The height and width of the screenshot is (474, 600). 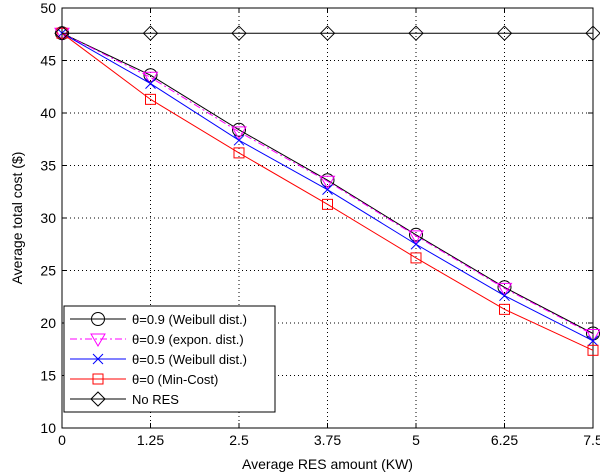 I want to click on y-tick-label: 20, so click(x=48, y=323).